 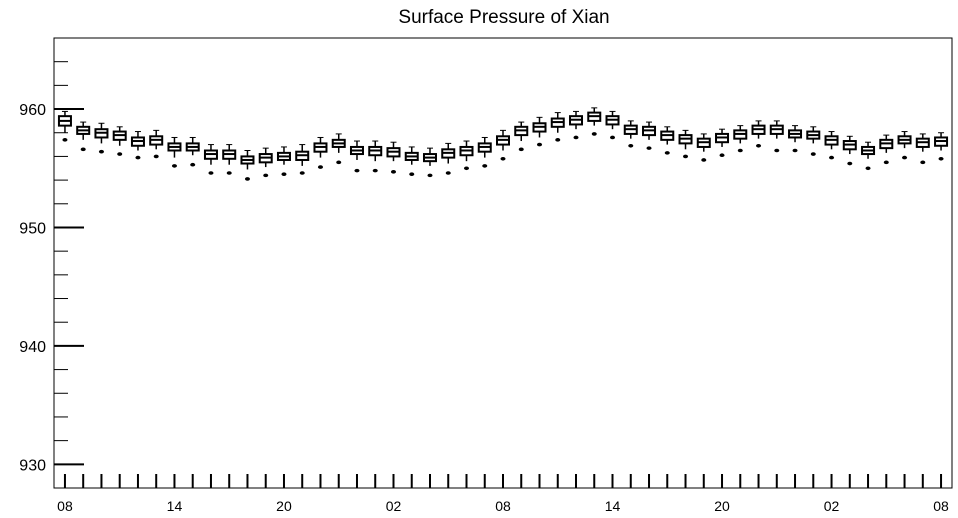 I want to click on box-series, so click(x=503, y=144).